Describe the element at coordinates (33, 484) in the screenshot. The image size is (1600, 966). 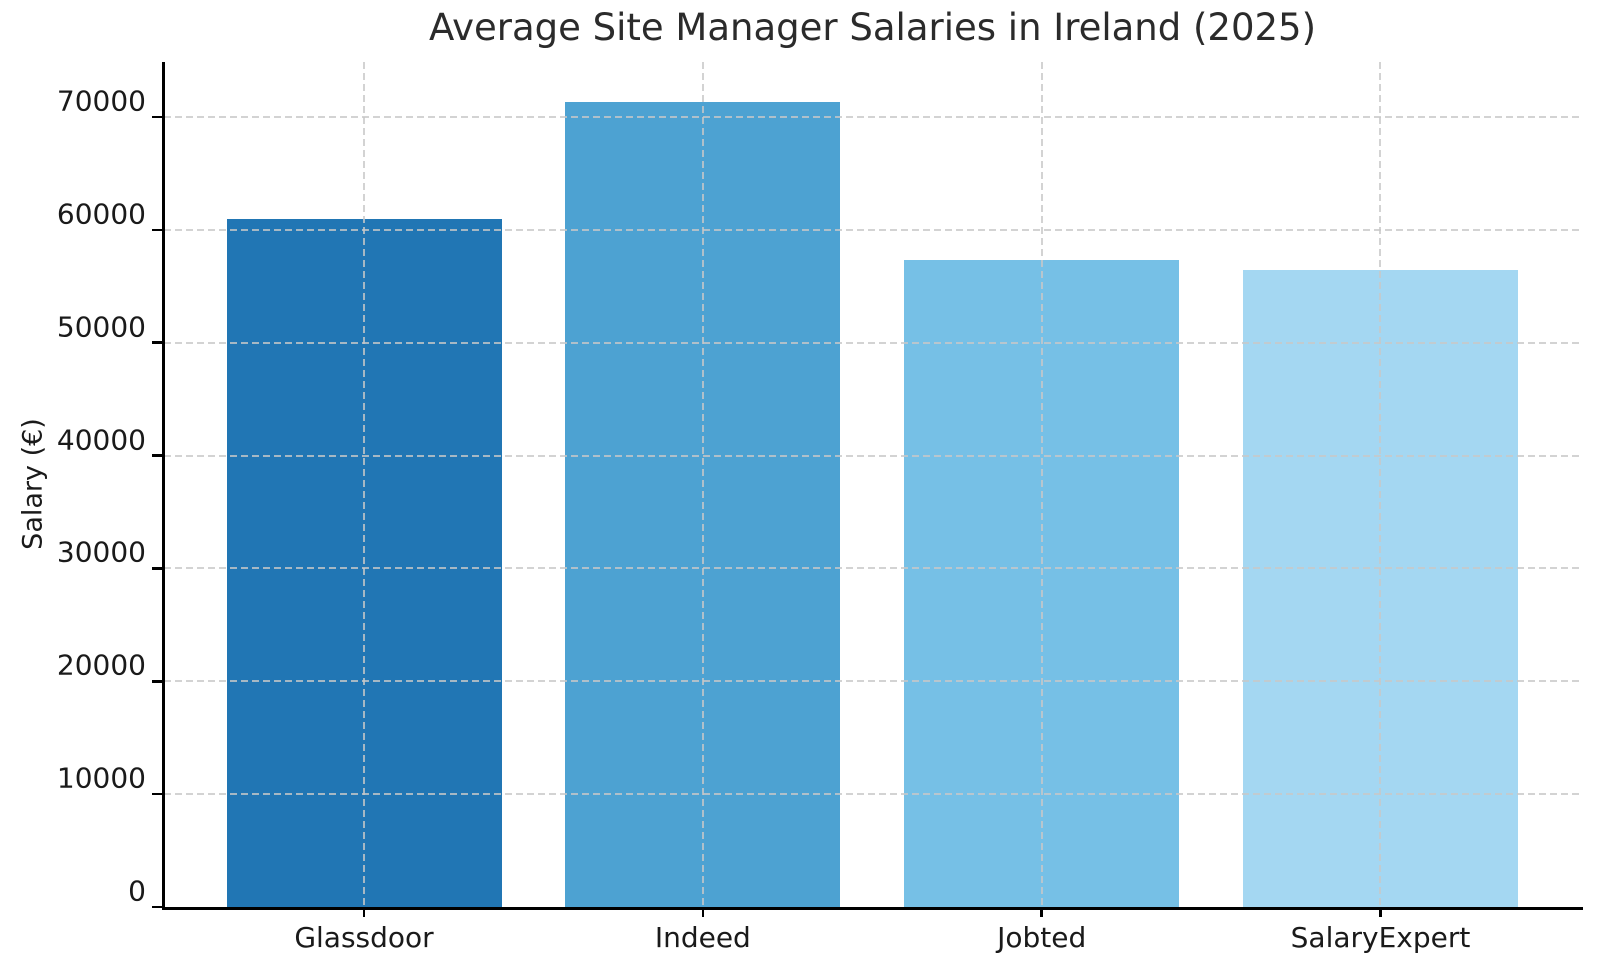
I see `y-axis-label: Salary (€)` at that location.